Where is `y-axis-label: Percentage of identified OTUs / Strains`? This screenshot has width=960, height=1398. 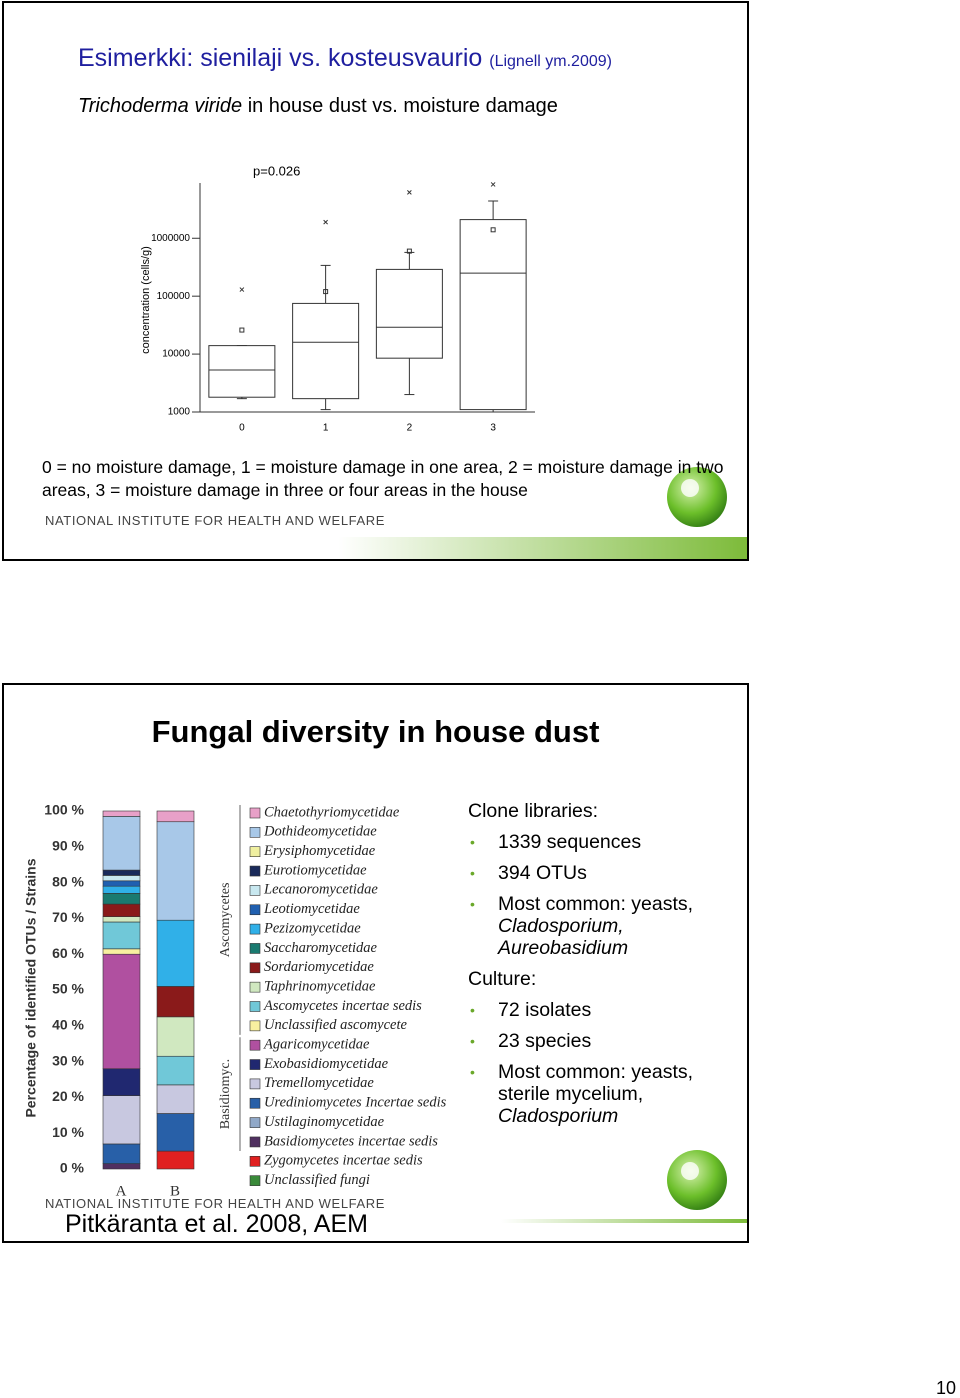 y-axis-label: Percentage of identified OTUs / Strains is located at coordinates (31, 987).